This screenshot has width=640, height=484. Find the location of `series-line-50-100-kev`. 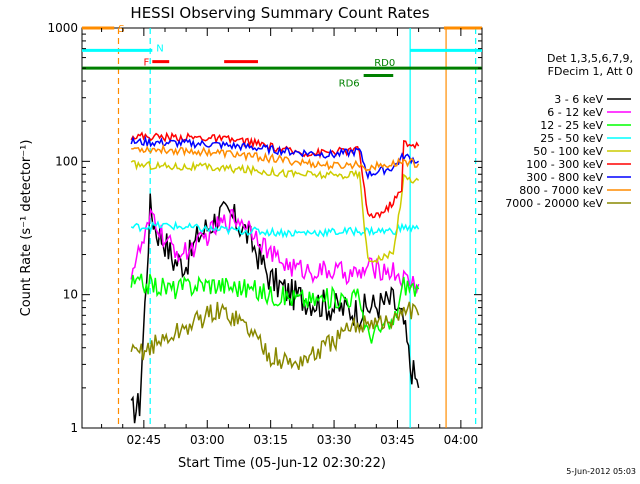

series-line-50-100-kev is located at coordinates (275, 212).